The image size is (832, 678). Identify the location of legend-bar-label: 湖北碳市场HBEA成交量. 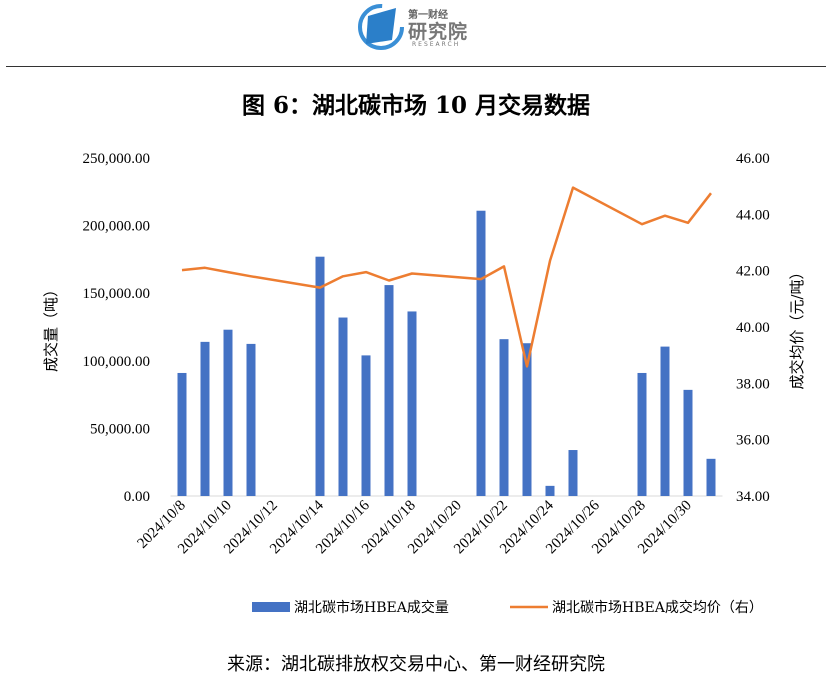
(371, 607).